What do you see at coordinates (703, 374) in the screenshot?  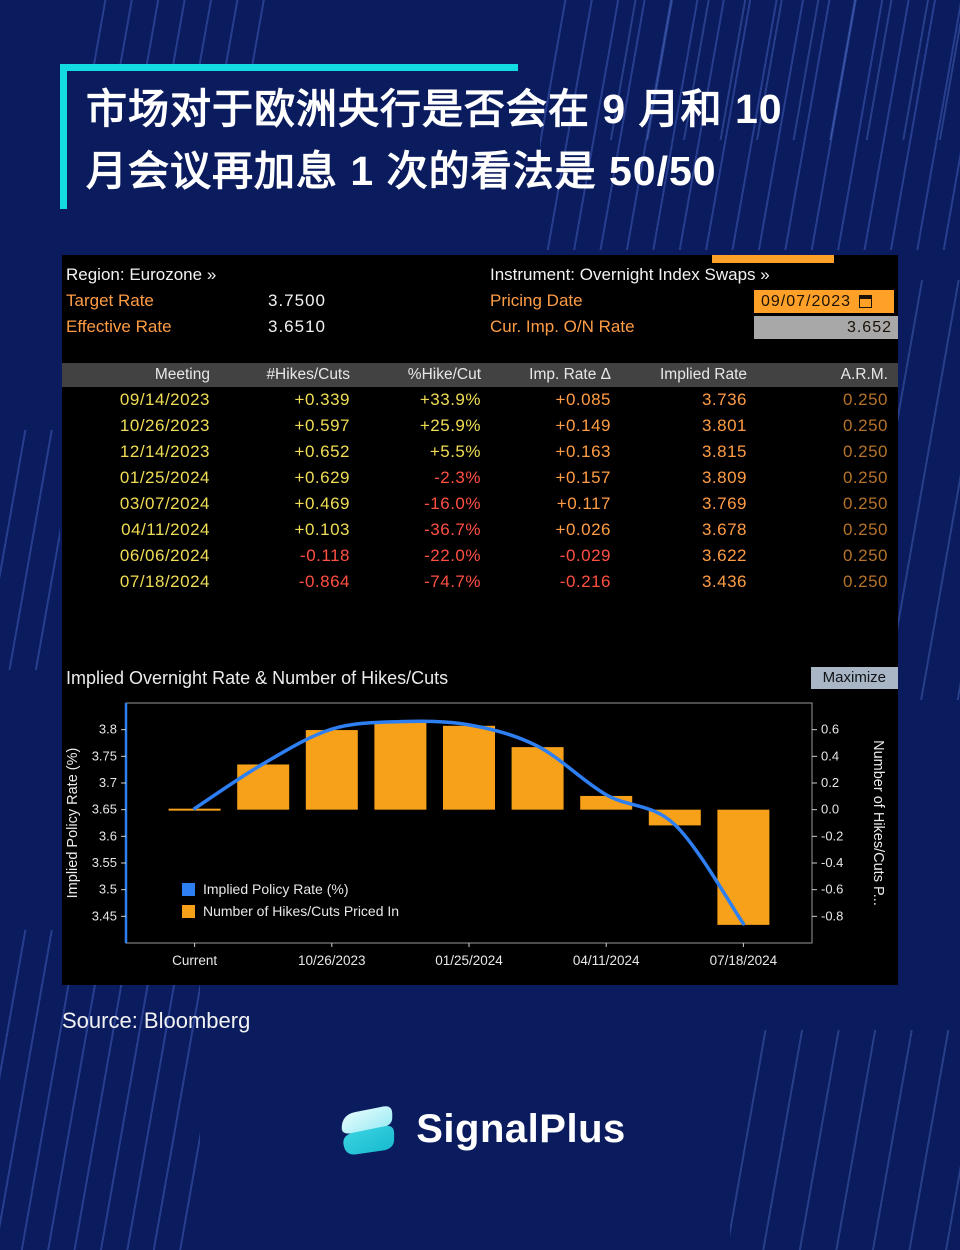 I see `table-header-cell: Implied Rate` at bounding box center [703, 374].